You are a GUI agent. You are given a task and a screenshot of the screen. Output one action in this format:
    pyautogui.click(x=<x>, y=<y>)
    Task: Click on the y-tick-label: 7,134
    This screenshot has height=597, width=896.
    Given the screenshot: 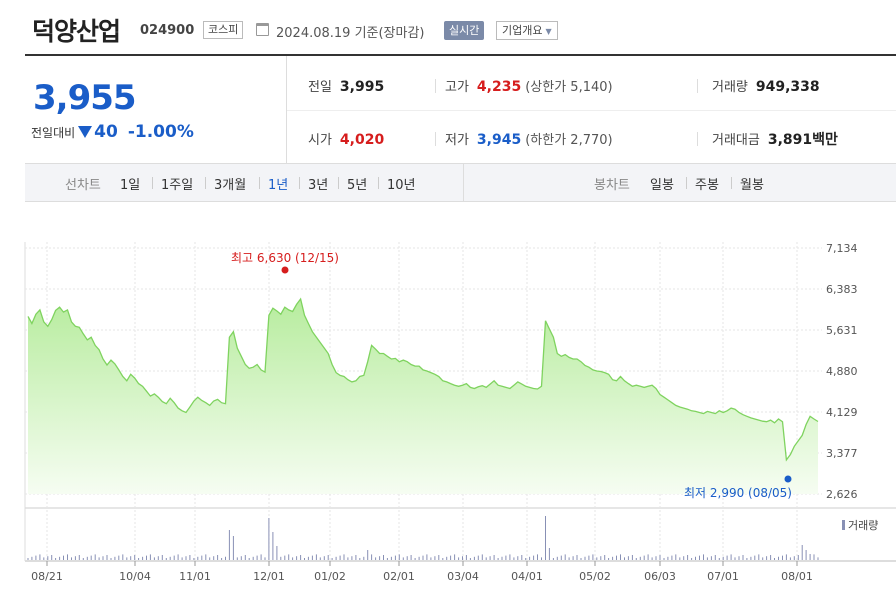 What is the action you would take?
    pyautogui.click(x=842, y=248)
    